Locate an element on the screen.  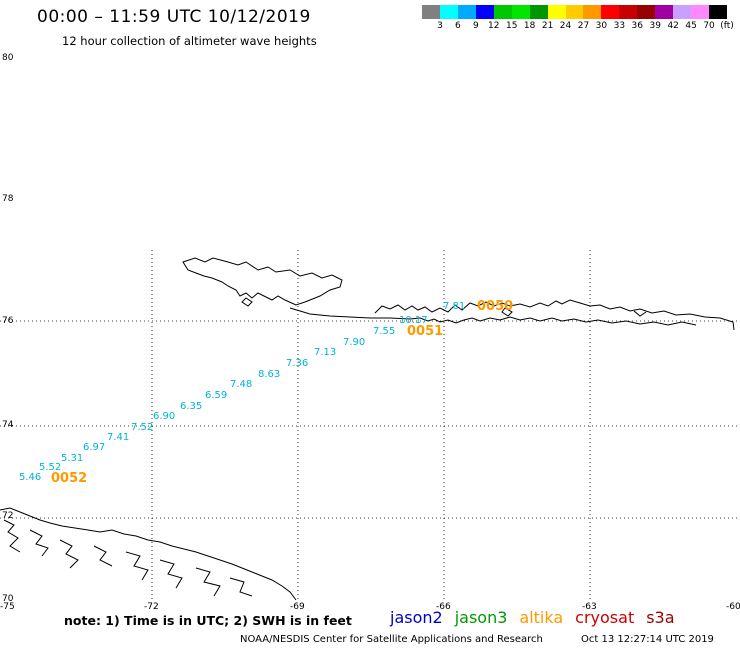
colorbar-label: 30 is located at coordinates (601, 26).